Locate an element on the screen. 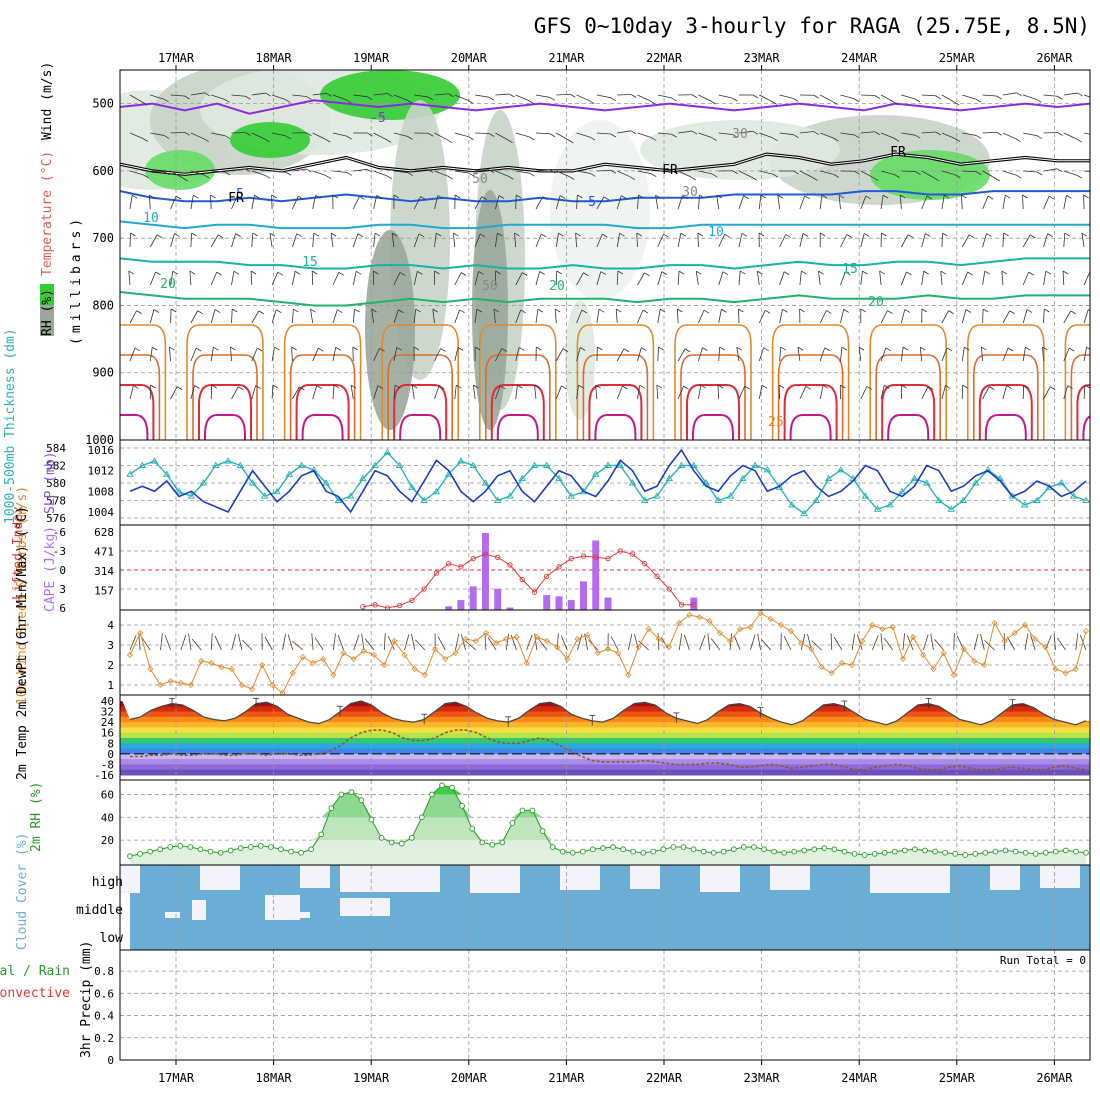  date-label-top: 19MAR is located at coordinates (371, 58).